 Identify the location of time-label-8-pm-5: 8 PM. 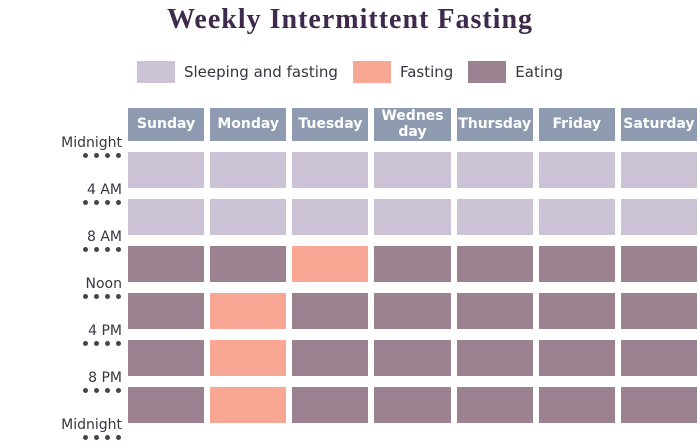
(102, 381).